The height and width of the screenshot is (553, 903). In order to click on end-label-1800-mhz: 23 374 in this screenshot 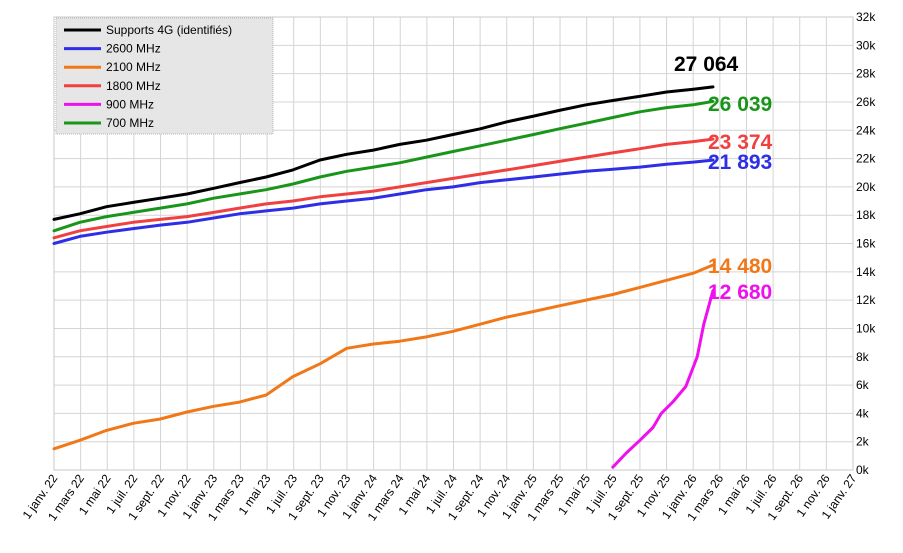, I will do `click(740, 142)`.